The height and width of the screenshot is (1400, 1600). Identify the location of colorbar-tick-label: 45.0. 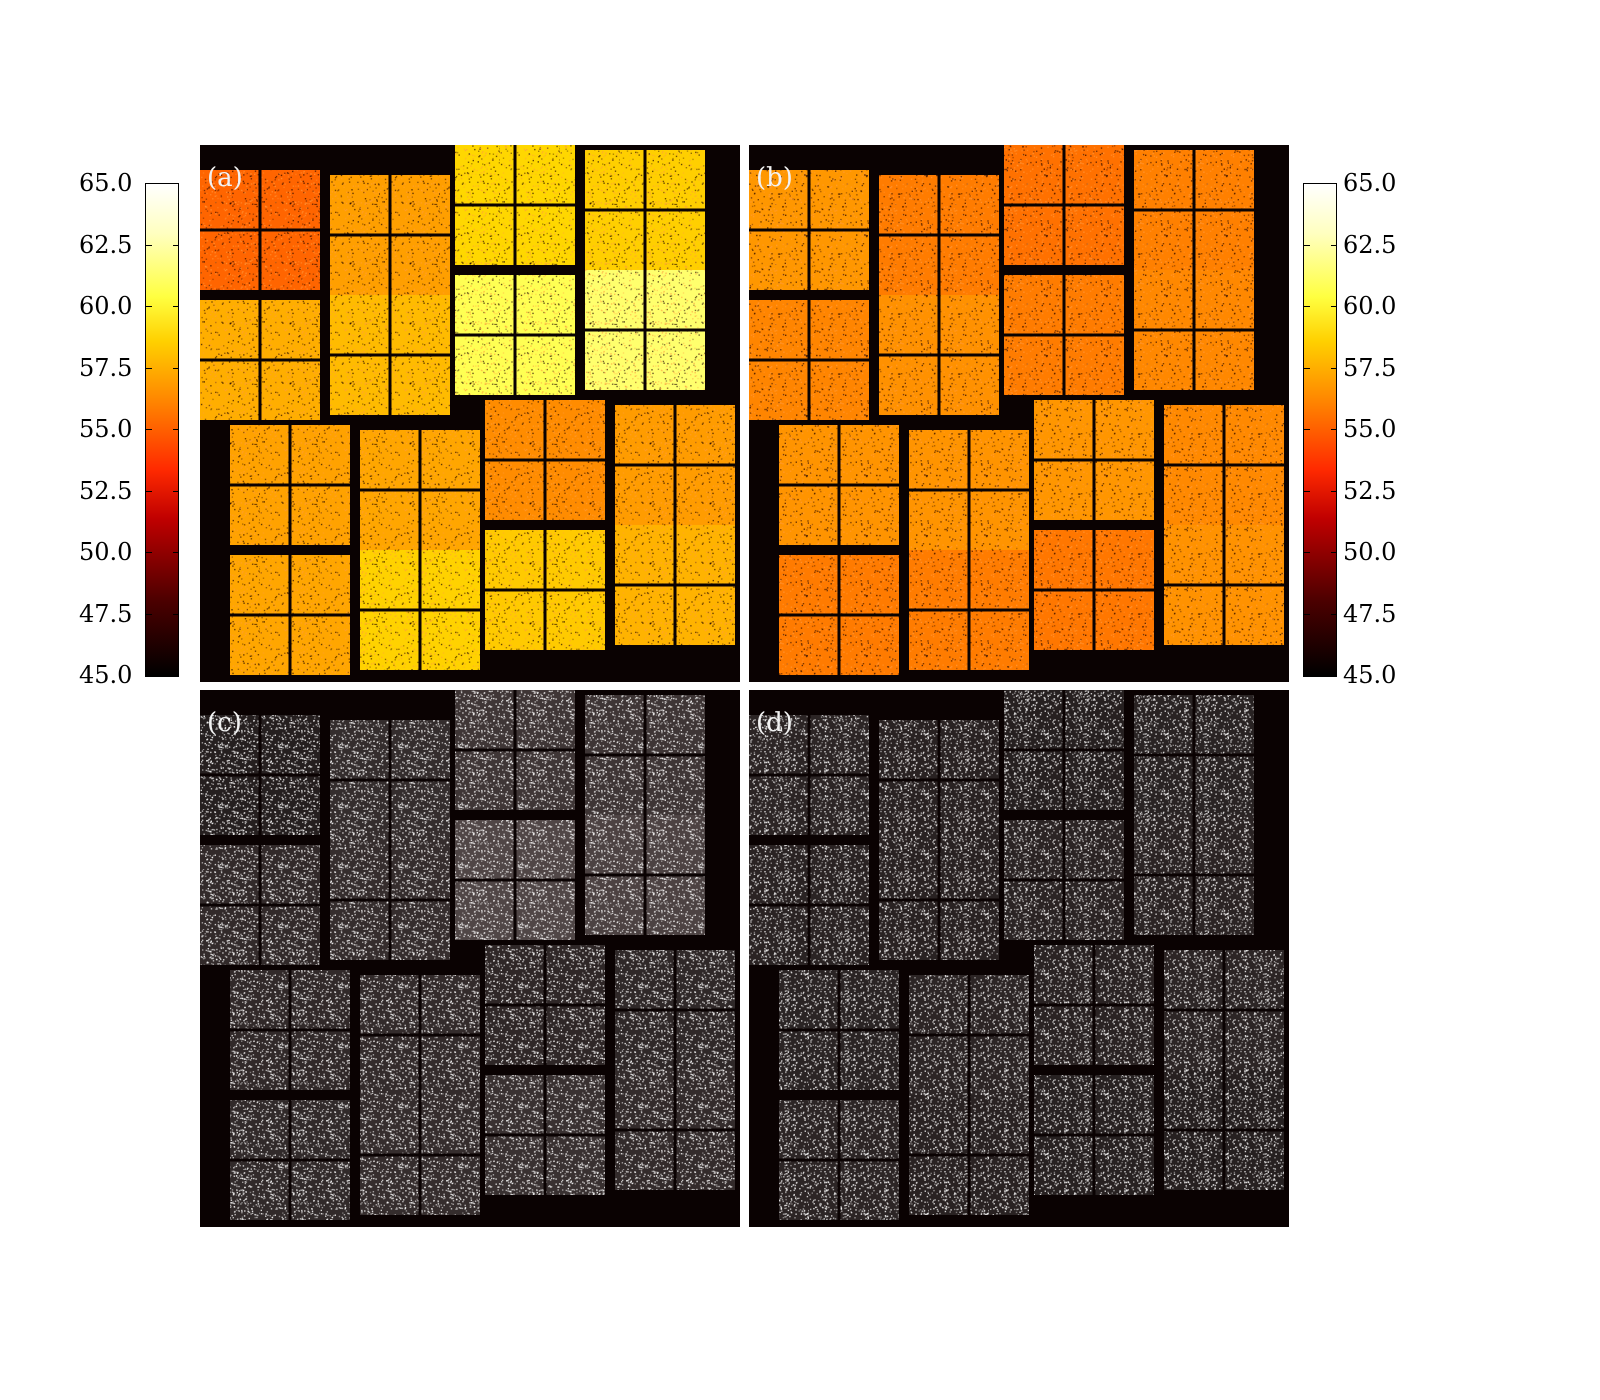
(1370, 675).